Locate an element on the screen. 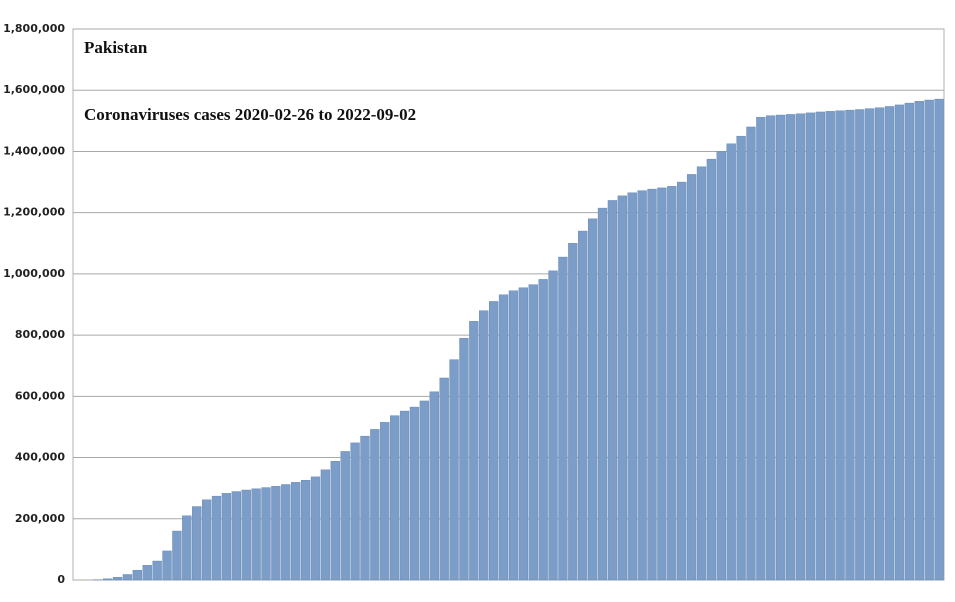 The width and height of the screenshot is (955, 602). y-tick-label: 1,000,000 is located at coordinates (34, 273).